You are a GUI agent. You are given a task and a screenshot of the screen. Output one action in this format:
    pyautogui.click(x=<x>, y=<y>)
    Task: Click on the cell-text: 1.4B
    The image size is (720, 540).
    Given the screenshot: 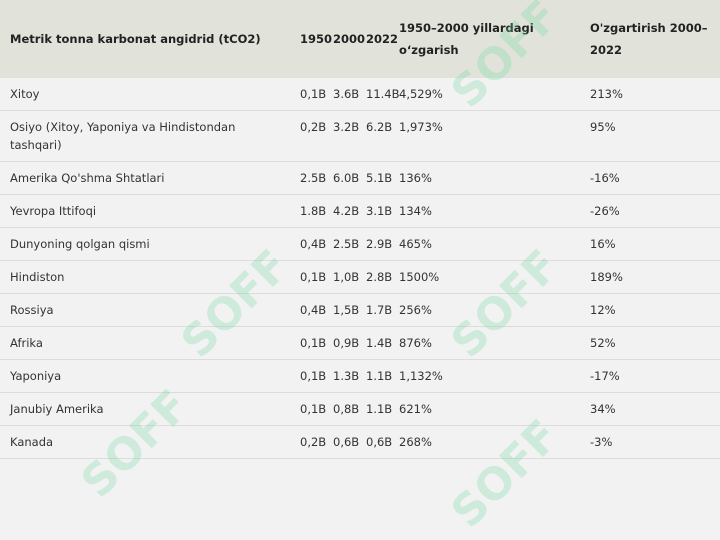 What is the action you would take?
    pyautogui.click(x=379, y=343)
    